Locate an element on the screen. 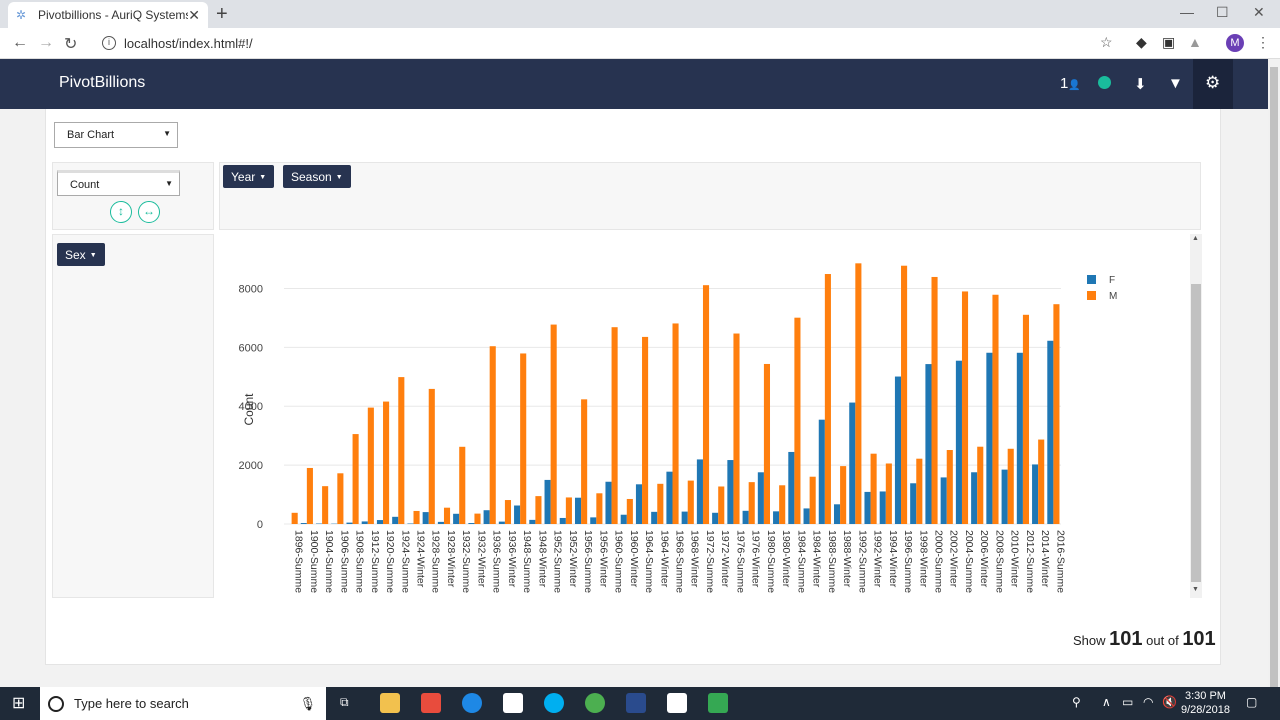 Image resolution: width=1280 pixels, height=720 pixels. chart-type-select: Bar Chart ▼ is located at coordinates (116, 135).